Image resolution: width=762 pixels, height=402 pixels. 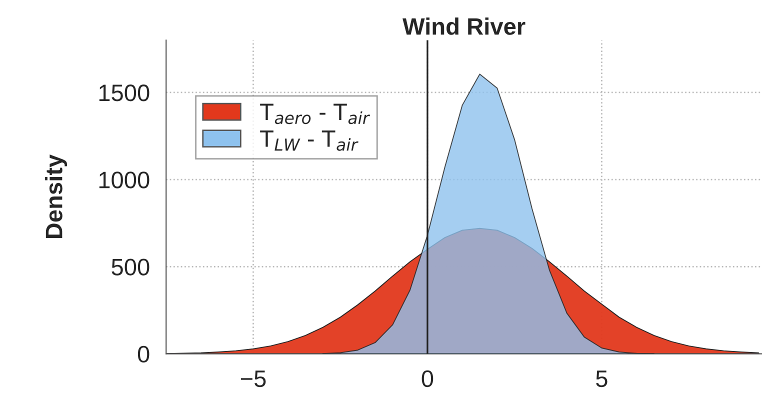 I want to click on y-tick-label: 1000, so click(x=124, y=180).